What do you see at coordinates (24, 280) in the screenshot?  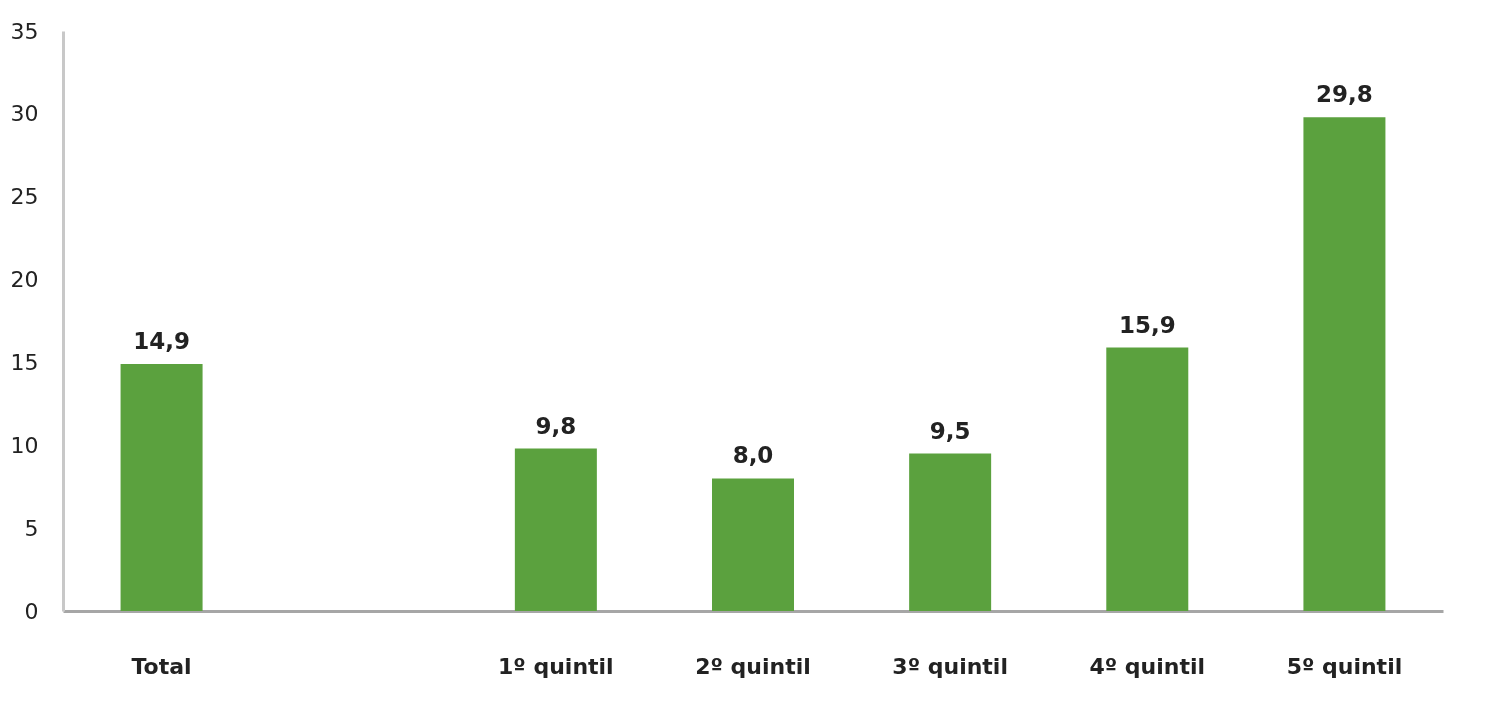 I see `y-tick-label: 20` at bounding box center [24, 280].